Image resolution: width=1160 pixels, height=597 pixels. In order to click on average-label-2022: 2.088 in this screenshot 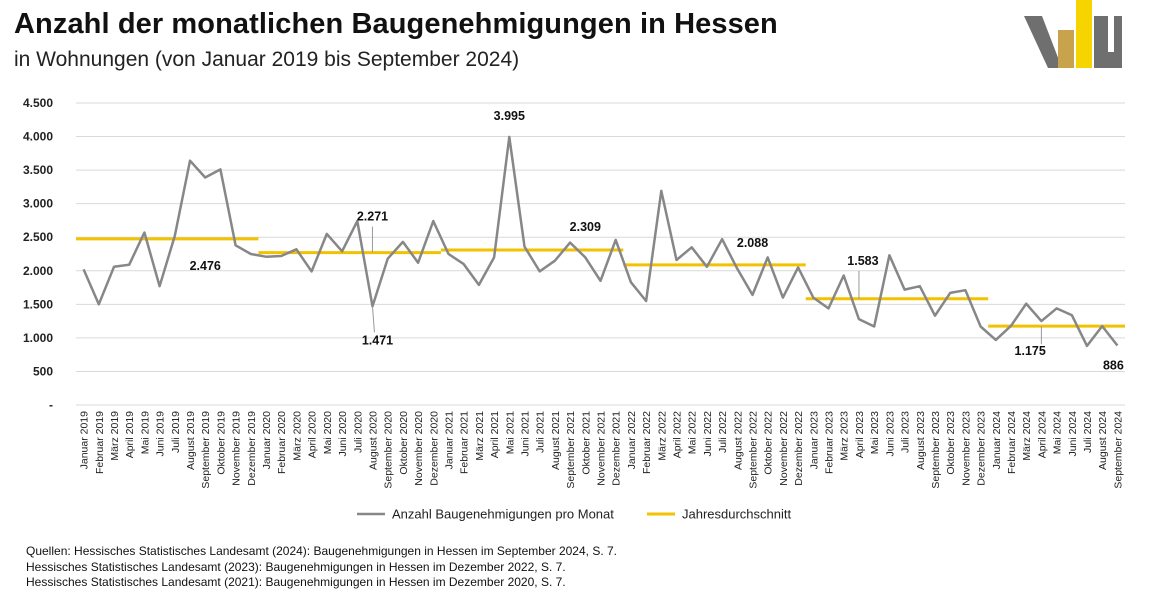, I will do `click(752, 243)`.